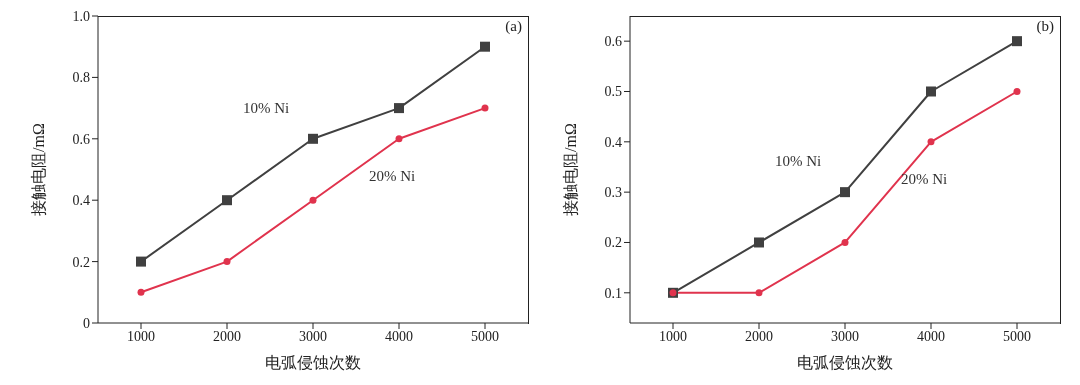 The image size is (1080, 385). Describe the element at coordinates (81, 16) in the screenshot. I see `y-tick-label: 1.0` at that location.